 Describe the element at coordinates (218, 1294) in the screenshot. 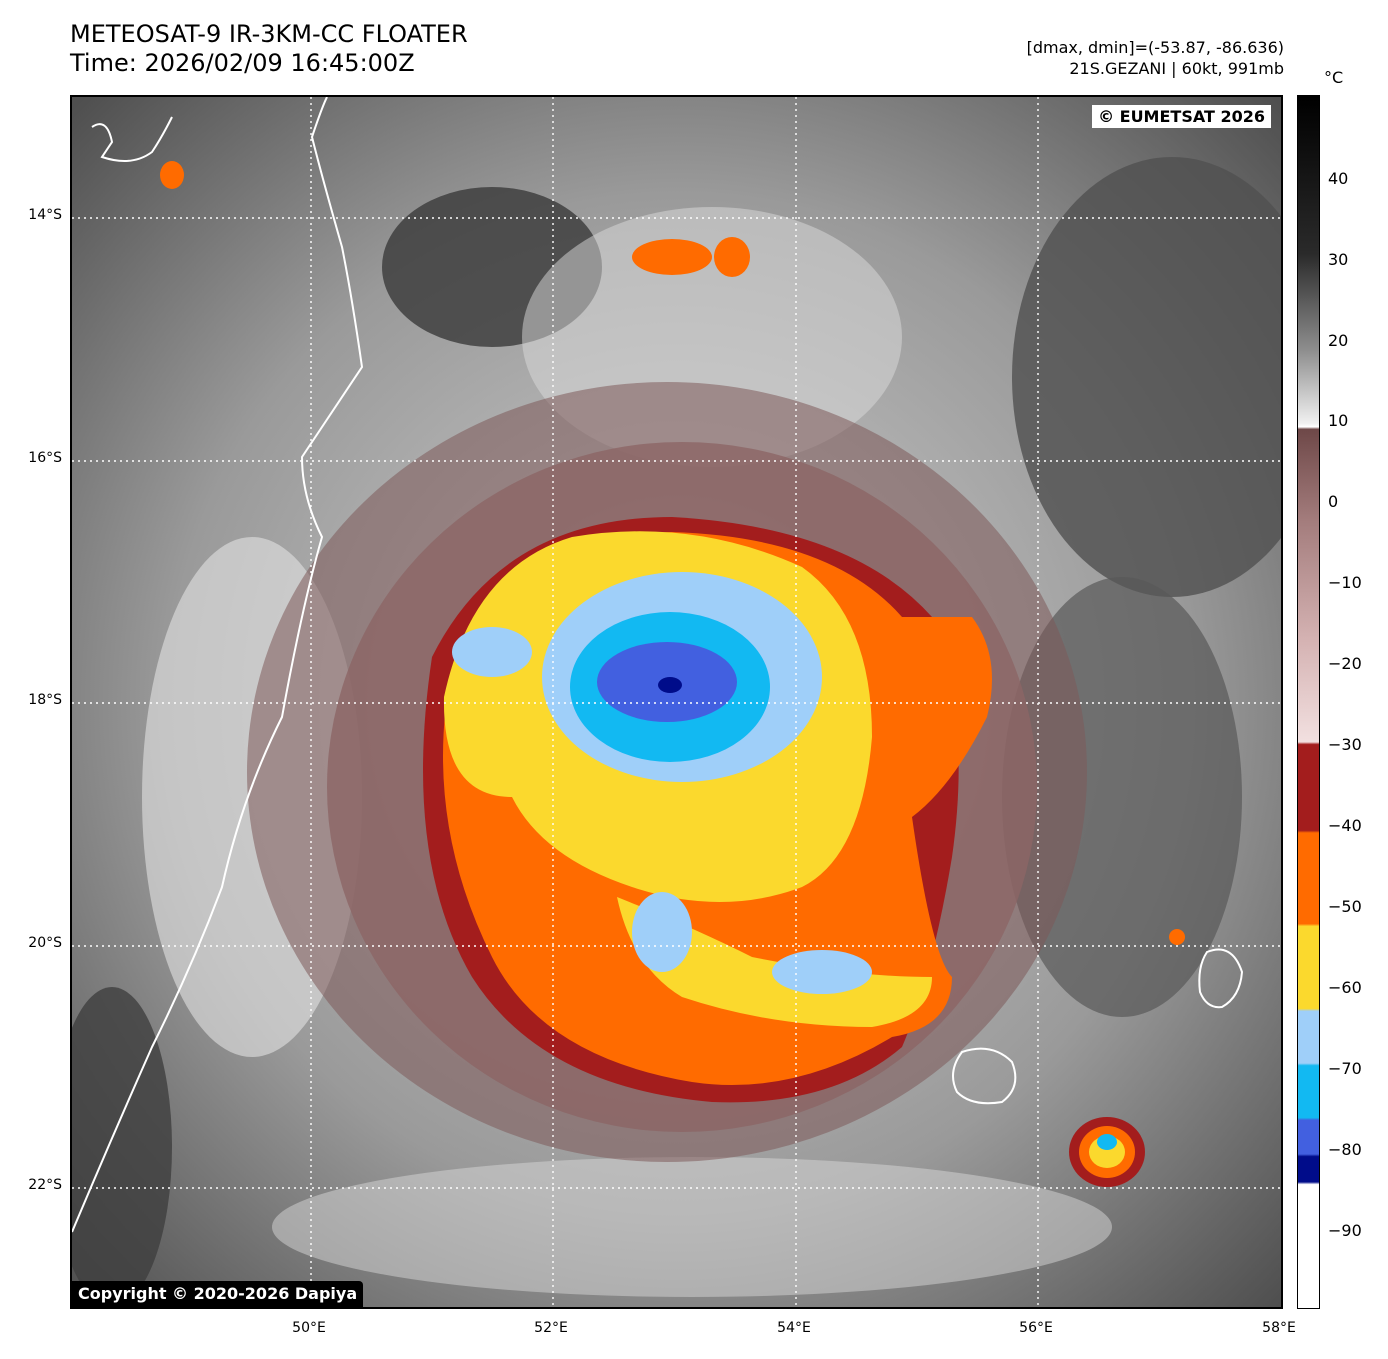

I see `dapiya-credit: Copyright © 2020-2026 Dapiya` at that location.